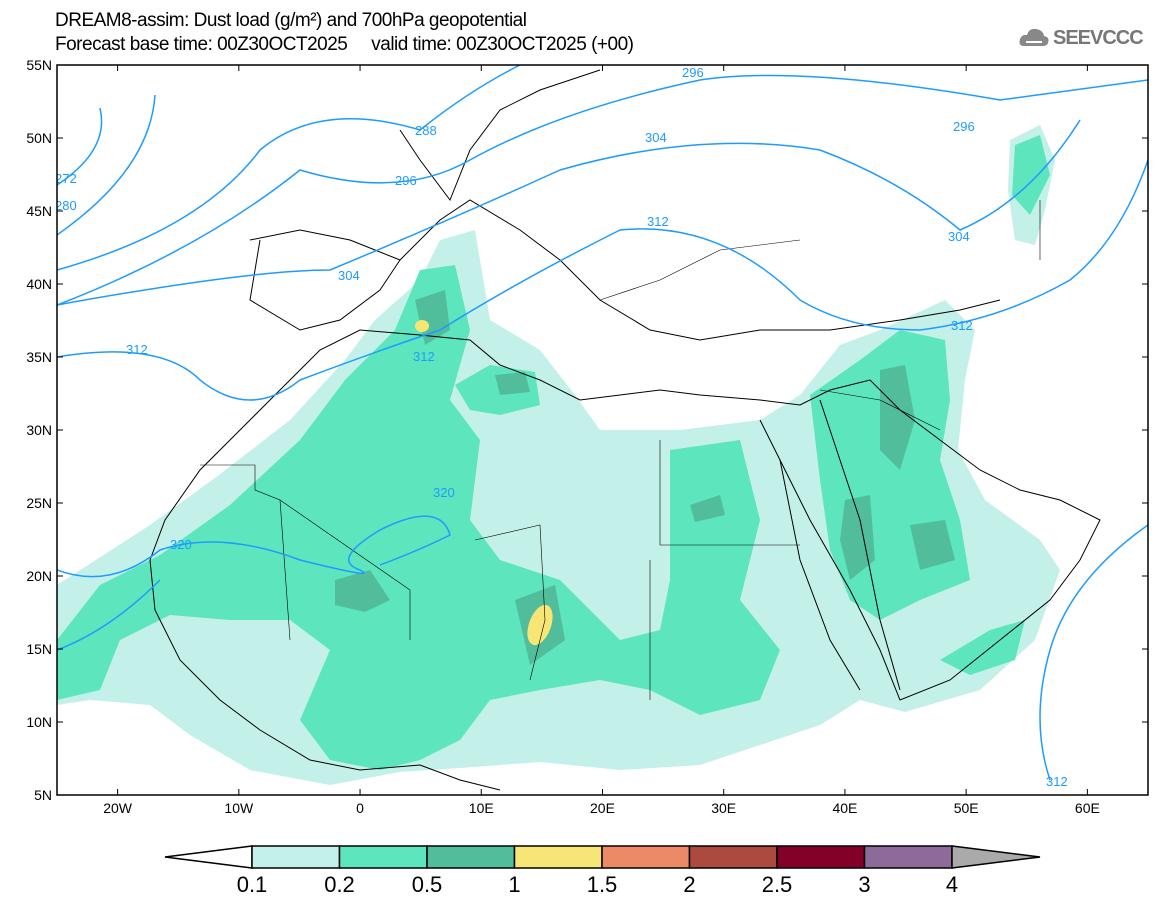 This screenshot has height=907, width=1165. I want to click on lon-label: 30E, so click(723, 808).